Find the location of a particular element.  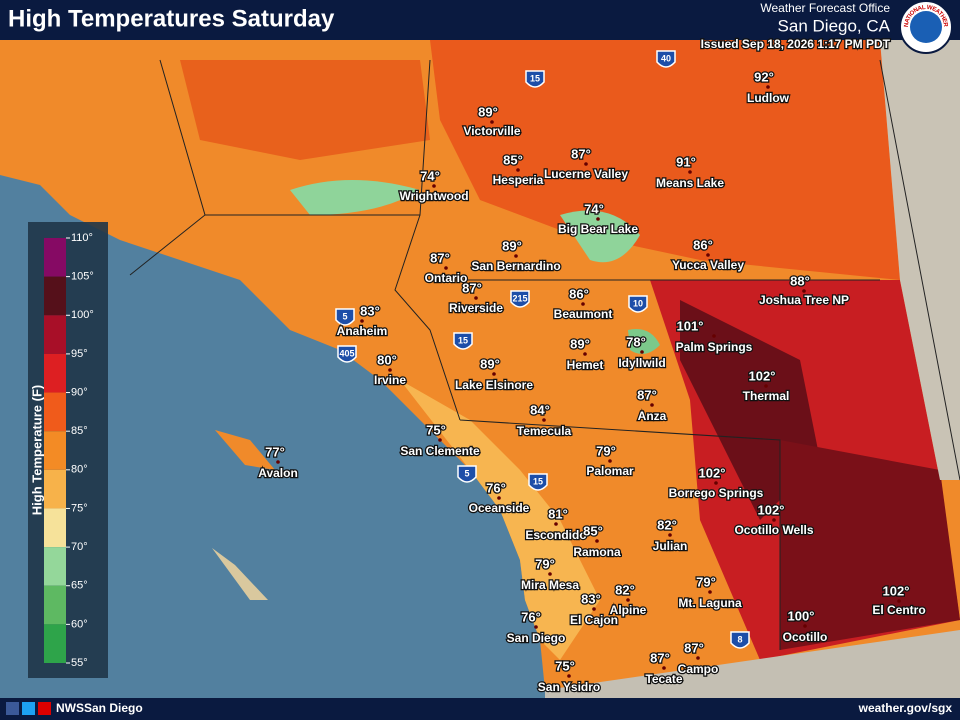

city-name: El Centro is located at coordinates (898, 610).